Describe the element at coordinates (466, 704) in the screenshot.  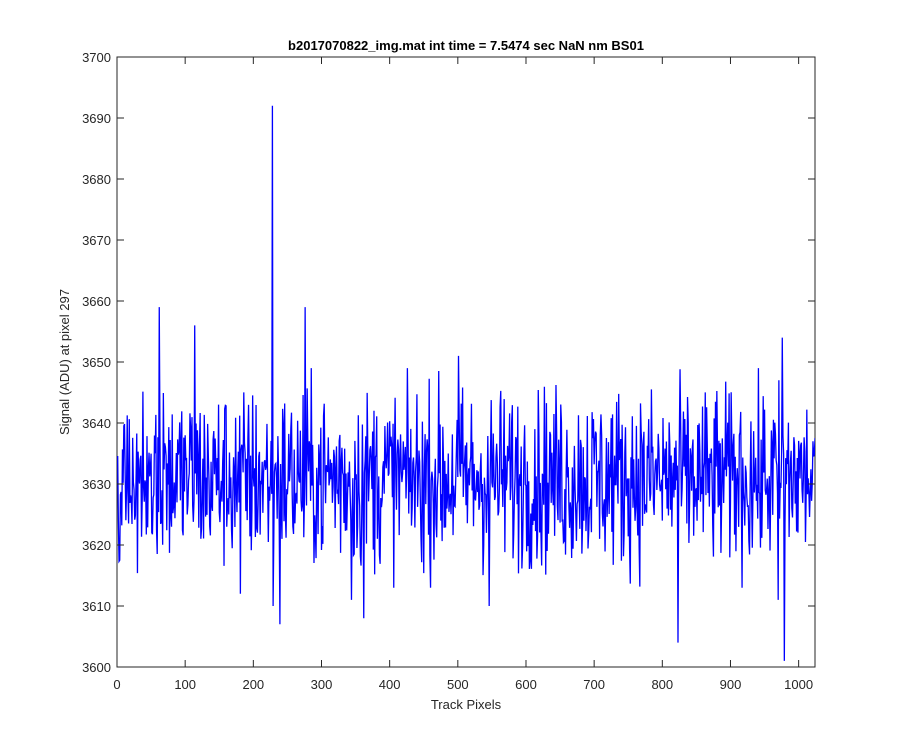
I see `x-axis-label: Track Pixels` at that location.